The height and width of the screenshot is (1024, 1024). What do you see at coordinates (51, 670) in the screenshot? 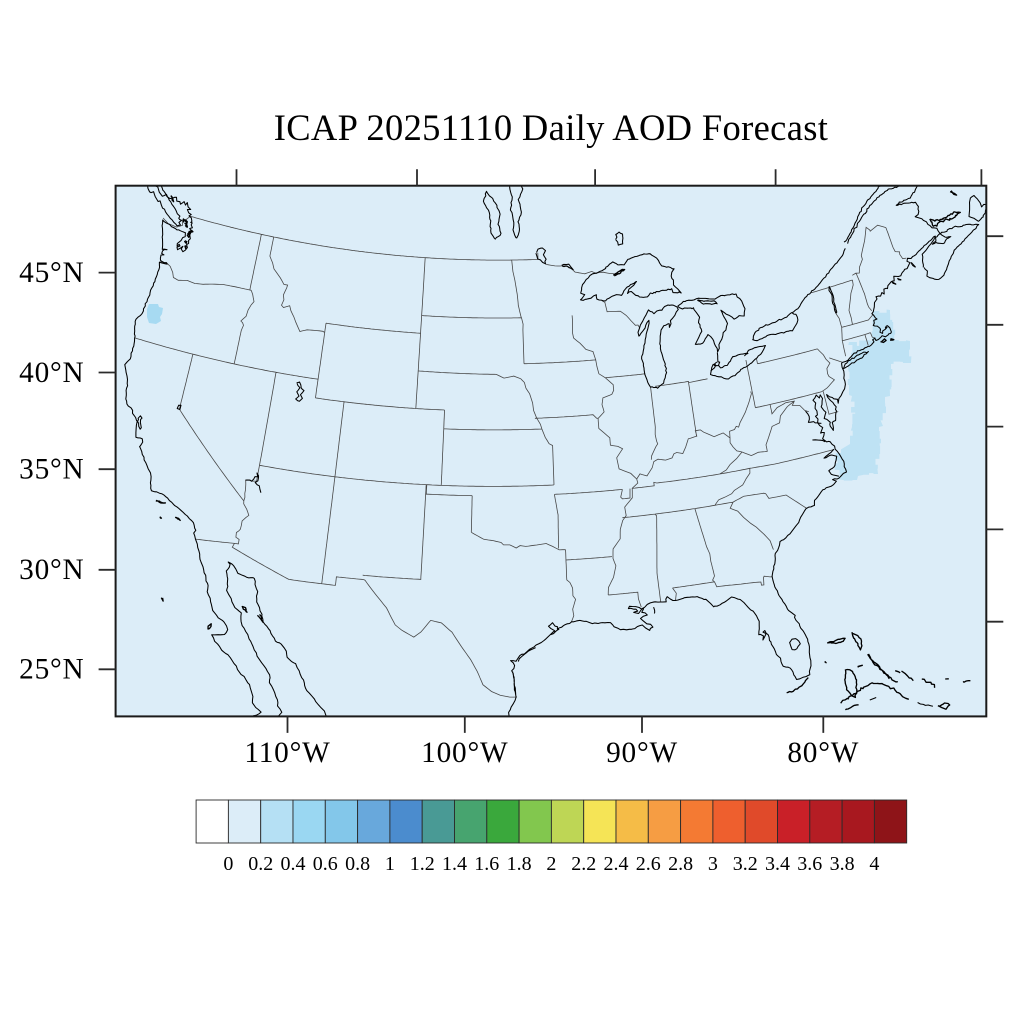
I see `svg-text: 25°N` at bounding box center [51, 670].